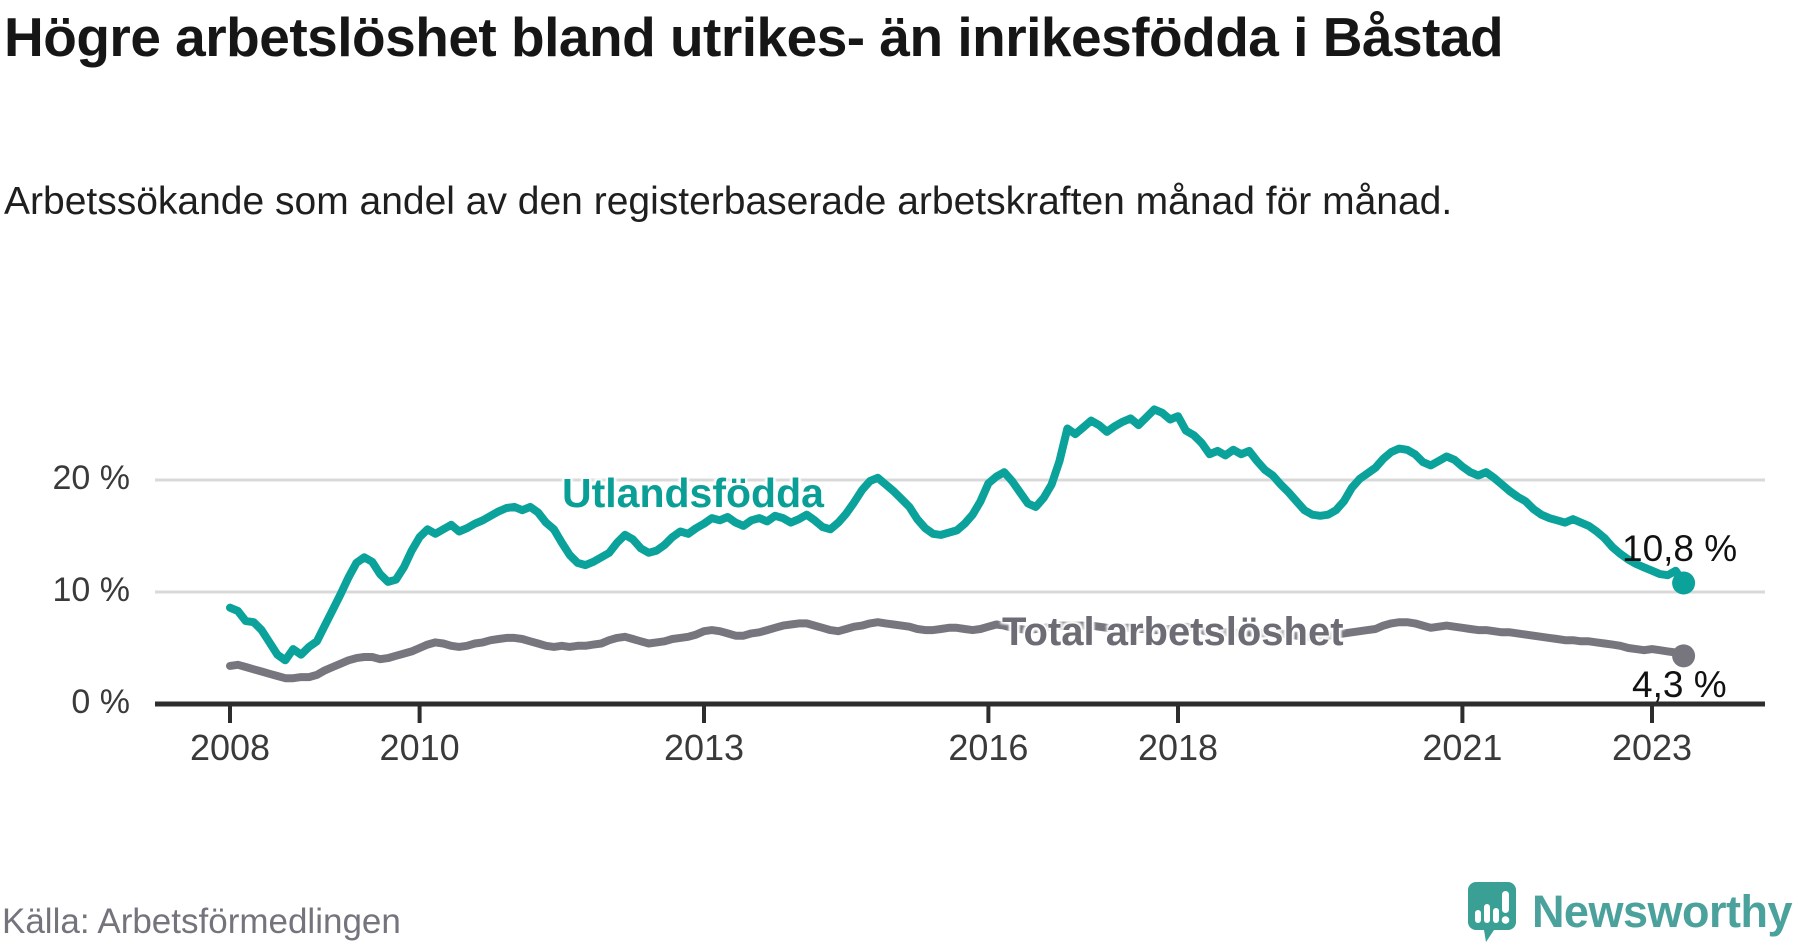 The width and height of the screenshot is (1800, 948). I want to click on x-tick-label-2021: 2021, so click(1462, 747).